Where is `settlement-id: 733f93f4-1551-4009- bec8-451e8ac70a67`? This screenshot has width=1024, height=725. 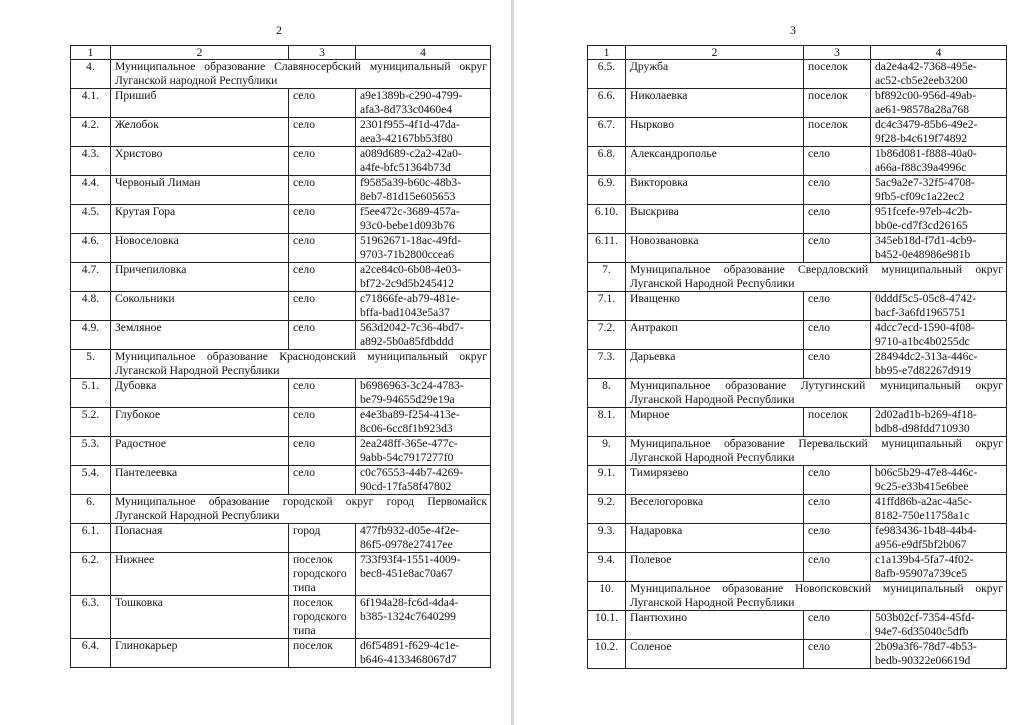
settlement-id: 733f93f4-1551-4009- bec8-451e8ac70a67 is located at coordinates (423, 574).